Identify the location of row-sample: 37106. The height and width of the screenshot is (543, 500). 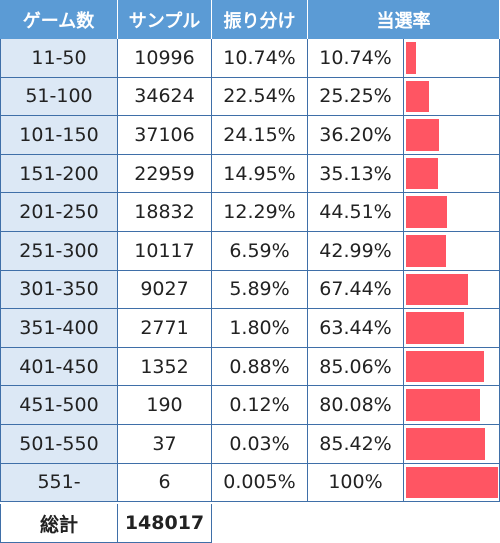
(165, 135).